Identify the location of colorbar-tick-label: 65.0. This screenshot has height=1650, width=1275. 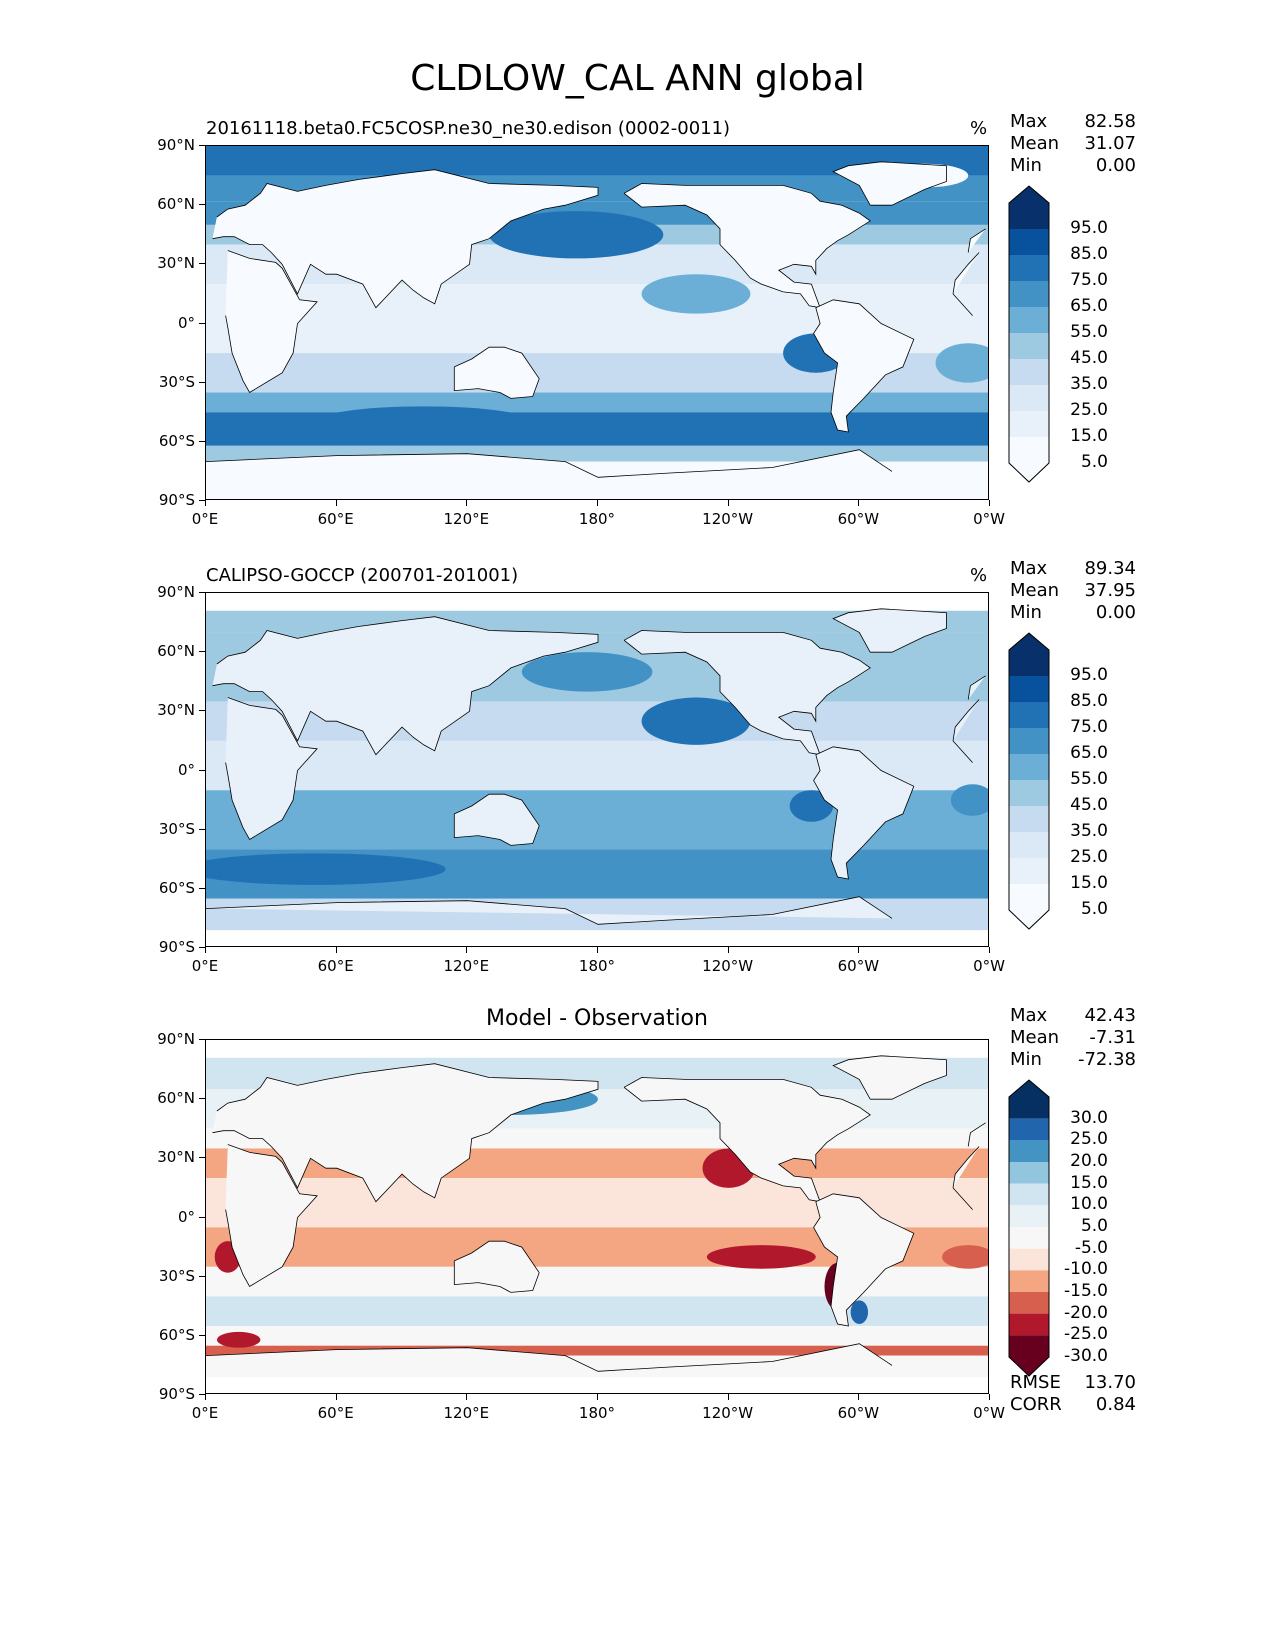
(1089, 306).